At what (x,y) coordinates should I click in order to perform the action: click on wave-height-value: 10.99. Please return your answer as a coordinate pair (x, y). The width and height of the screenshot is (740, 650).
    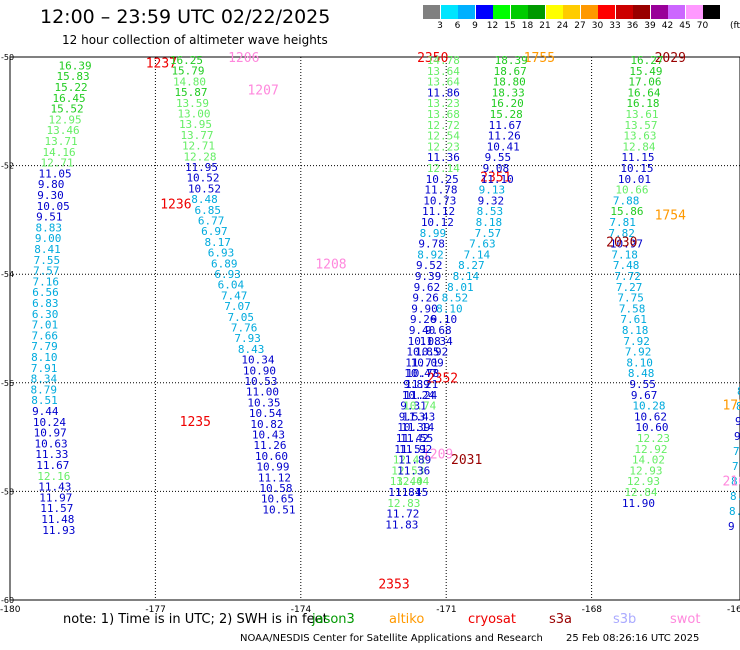
    Looking at the image, I should click on (272, 467).